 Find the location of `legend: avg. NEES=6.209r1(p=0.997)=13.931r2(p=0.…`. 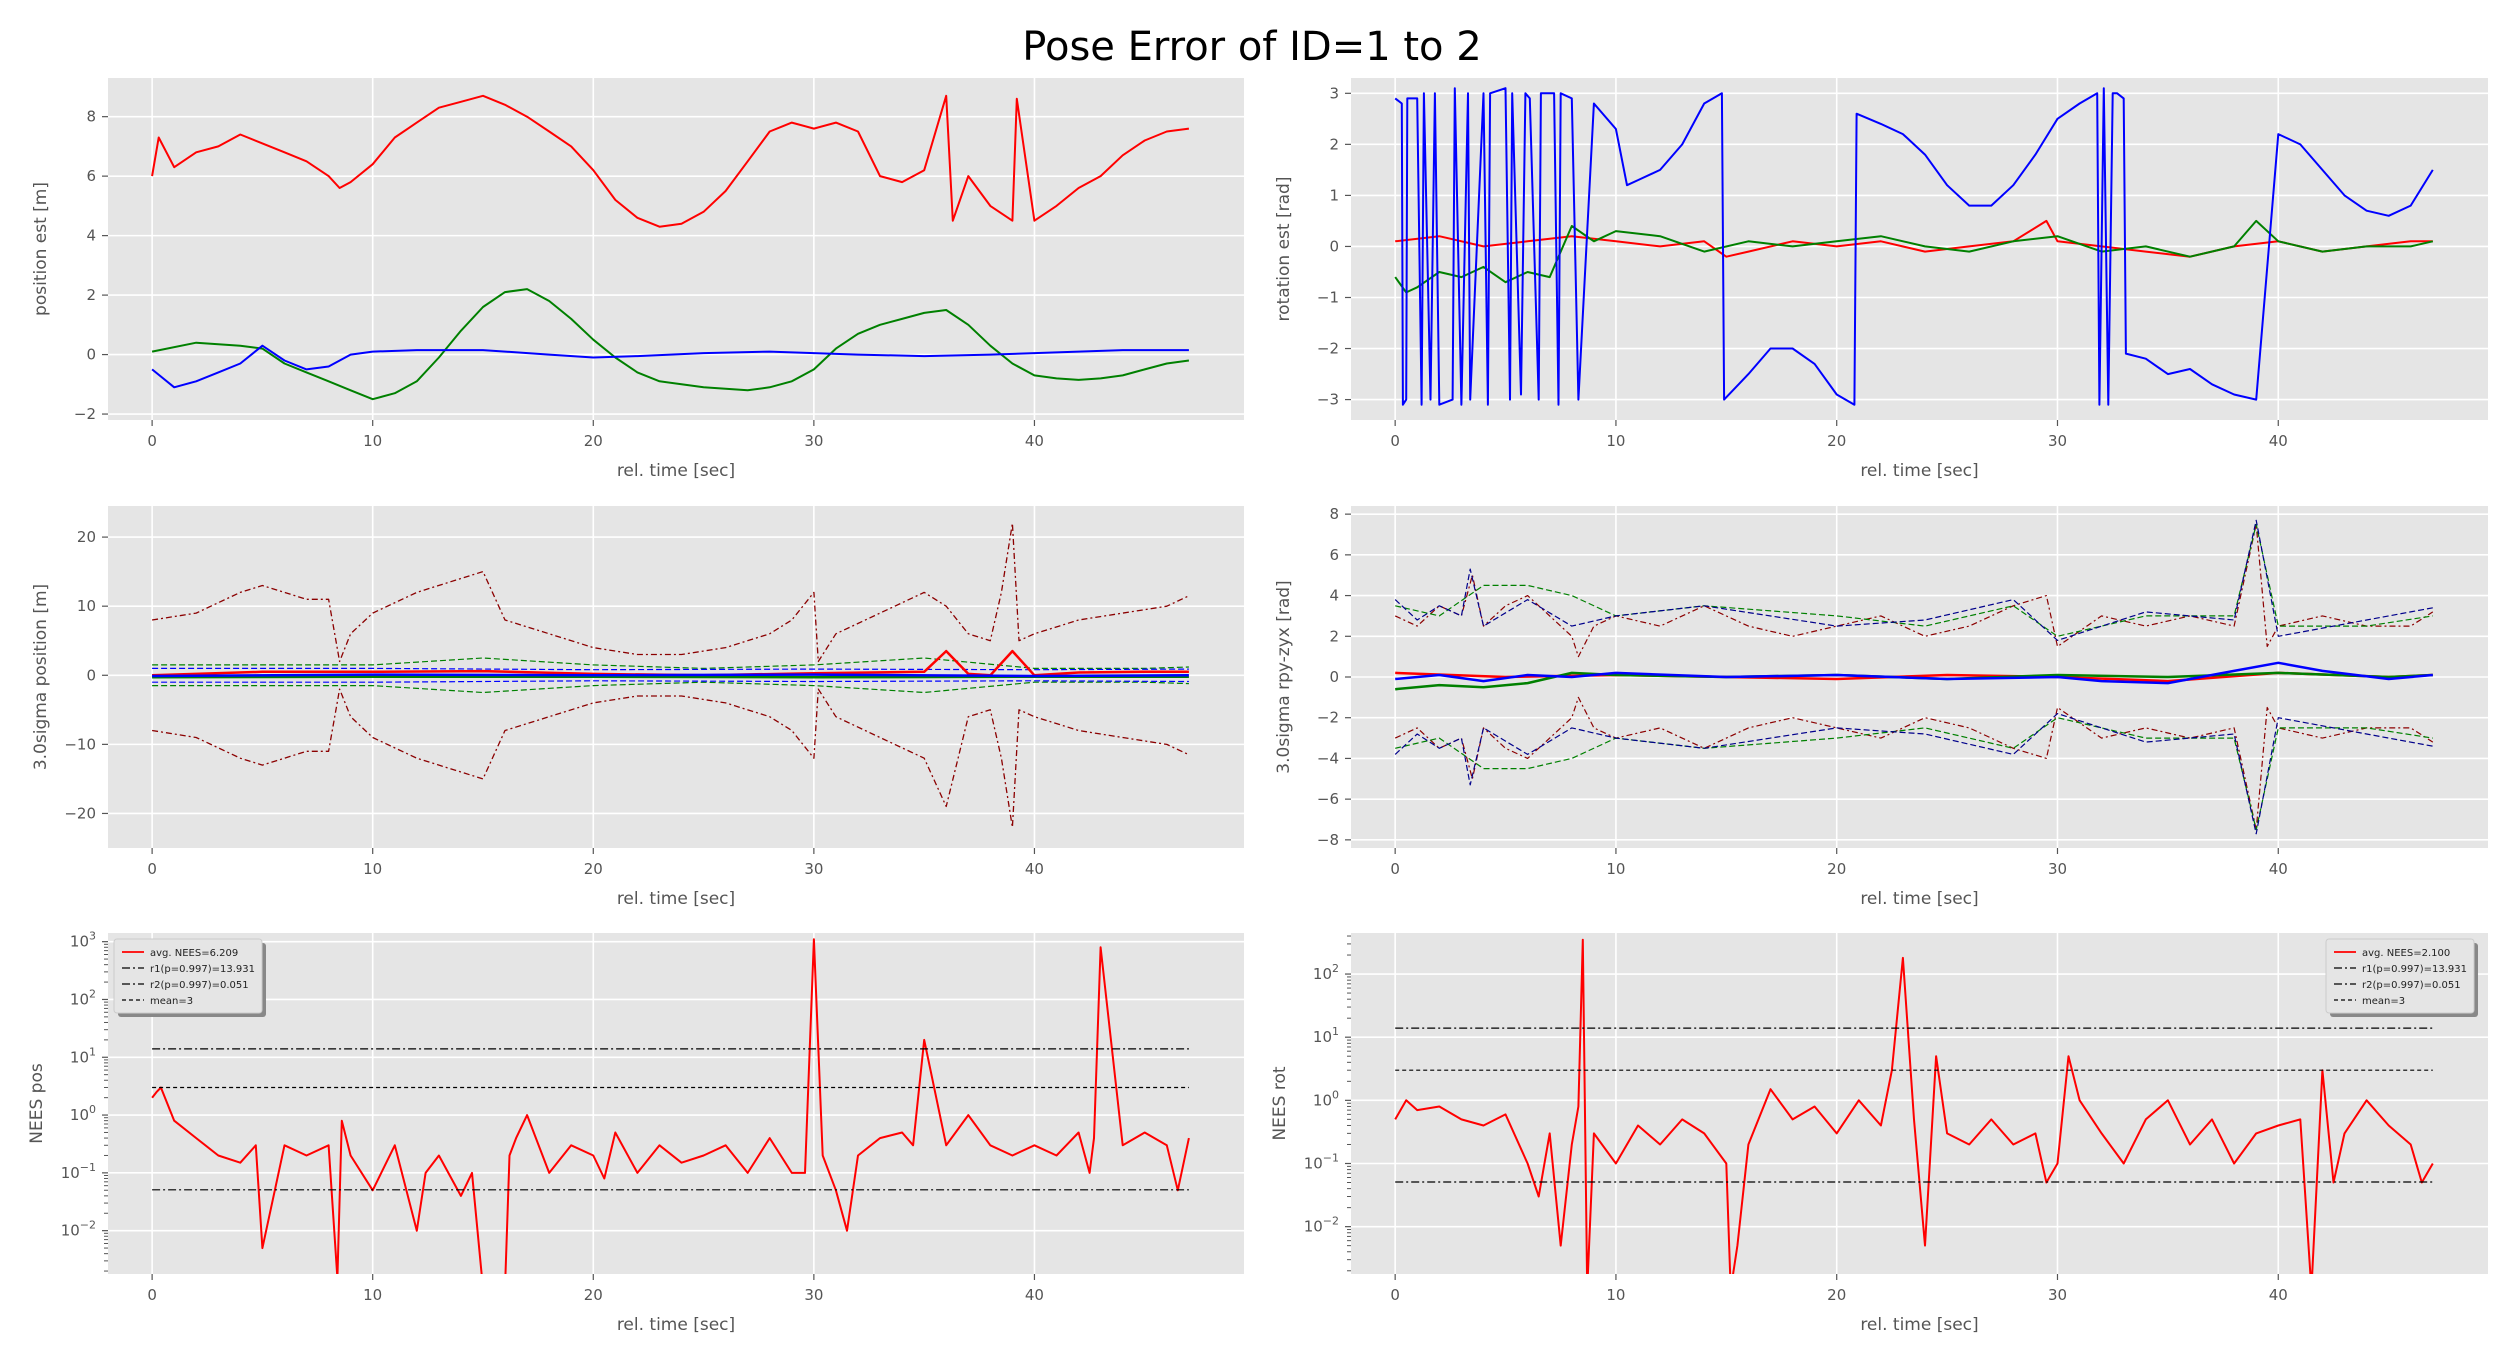

legend: avg. NEES=6.209r1(p=0.997)=13.931r2(p=0.… is located at coordinates (190, 978).